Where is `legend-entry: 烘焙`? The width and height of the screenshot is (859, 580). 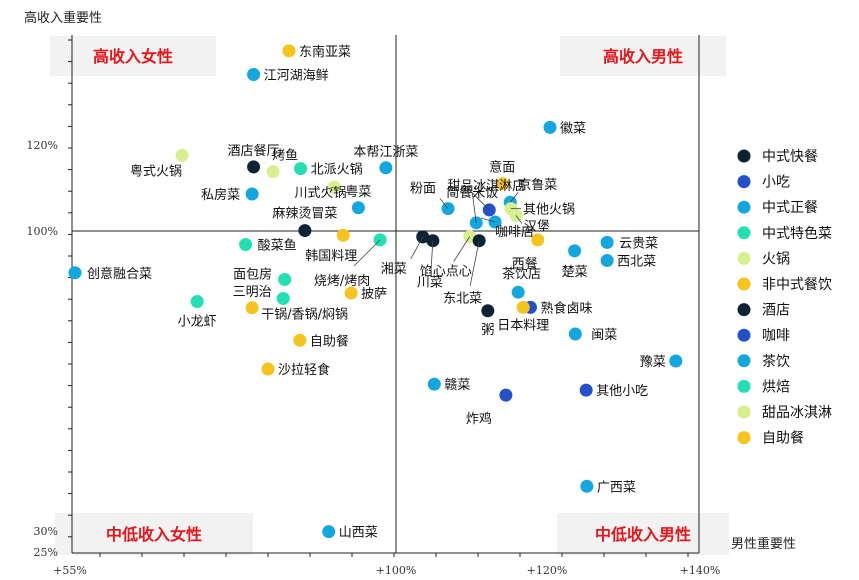 legend-entry: 烘焙 is located at coordinates (776, 387).